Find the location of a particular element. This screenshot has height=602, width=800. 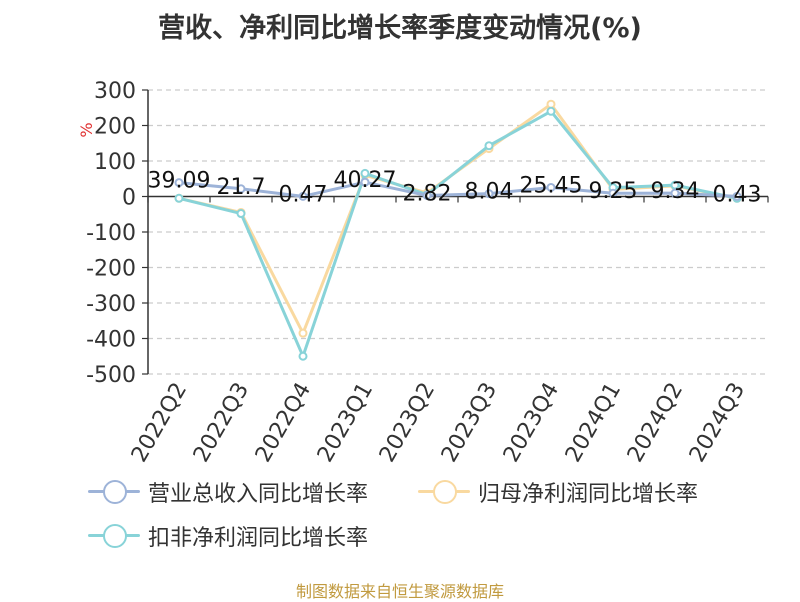

x-tick-label: 2024Q1 is located at coordinates (593, 423).